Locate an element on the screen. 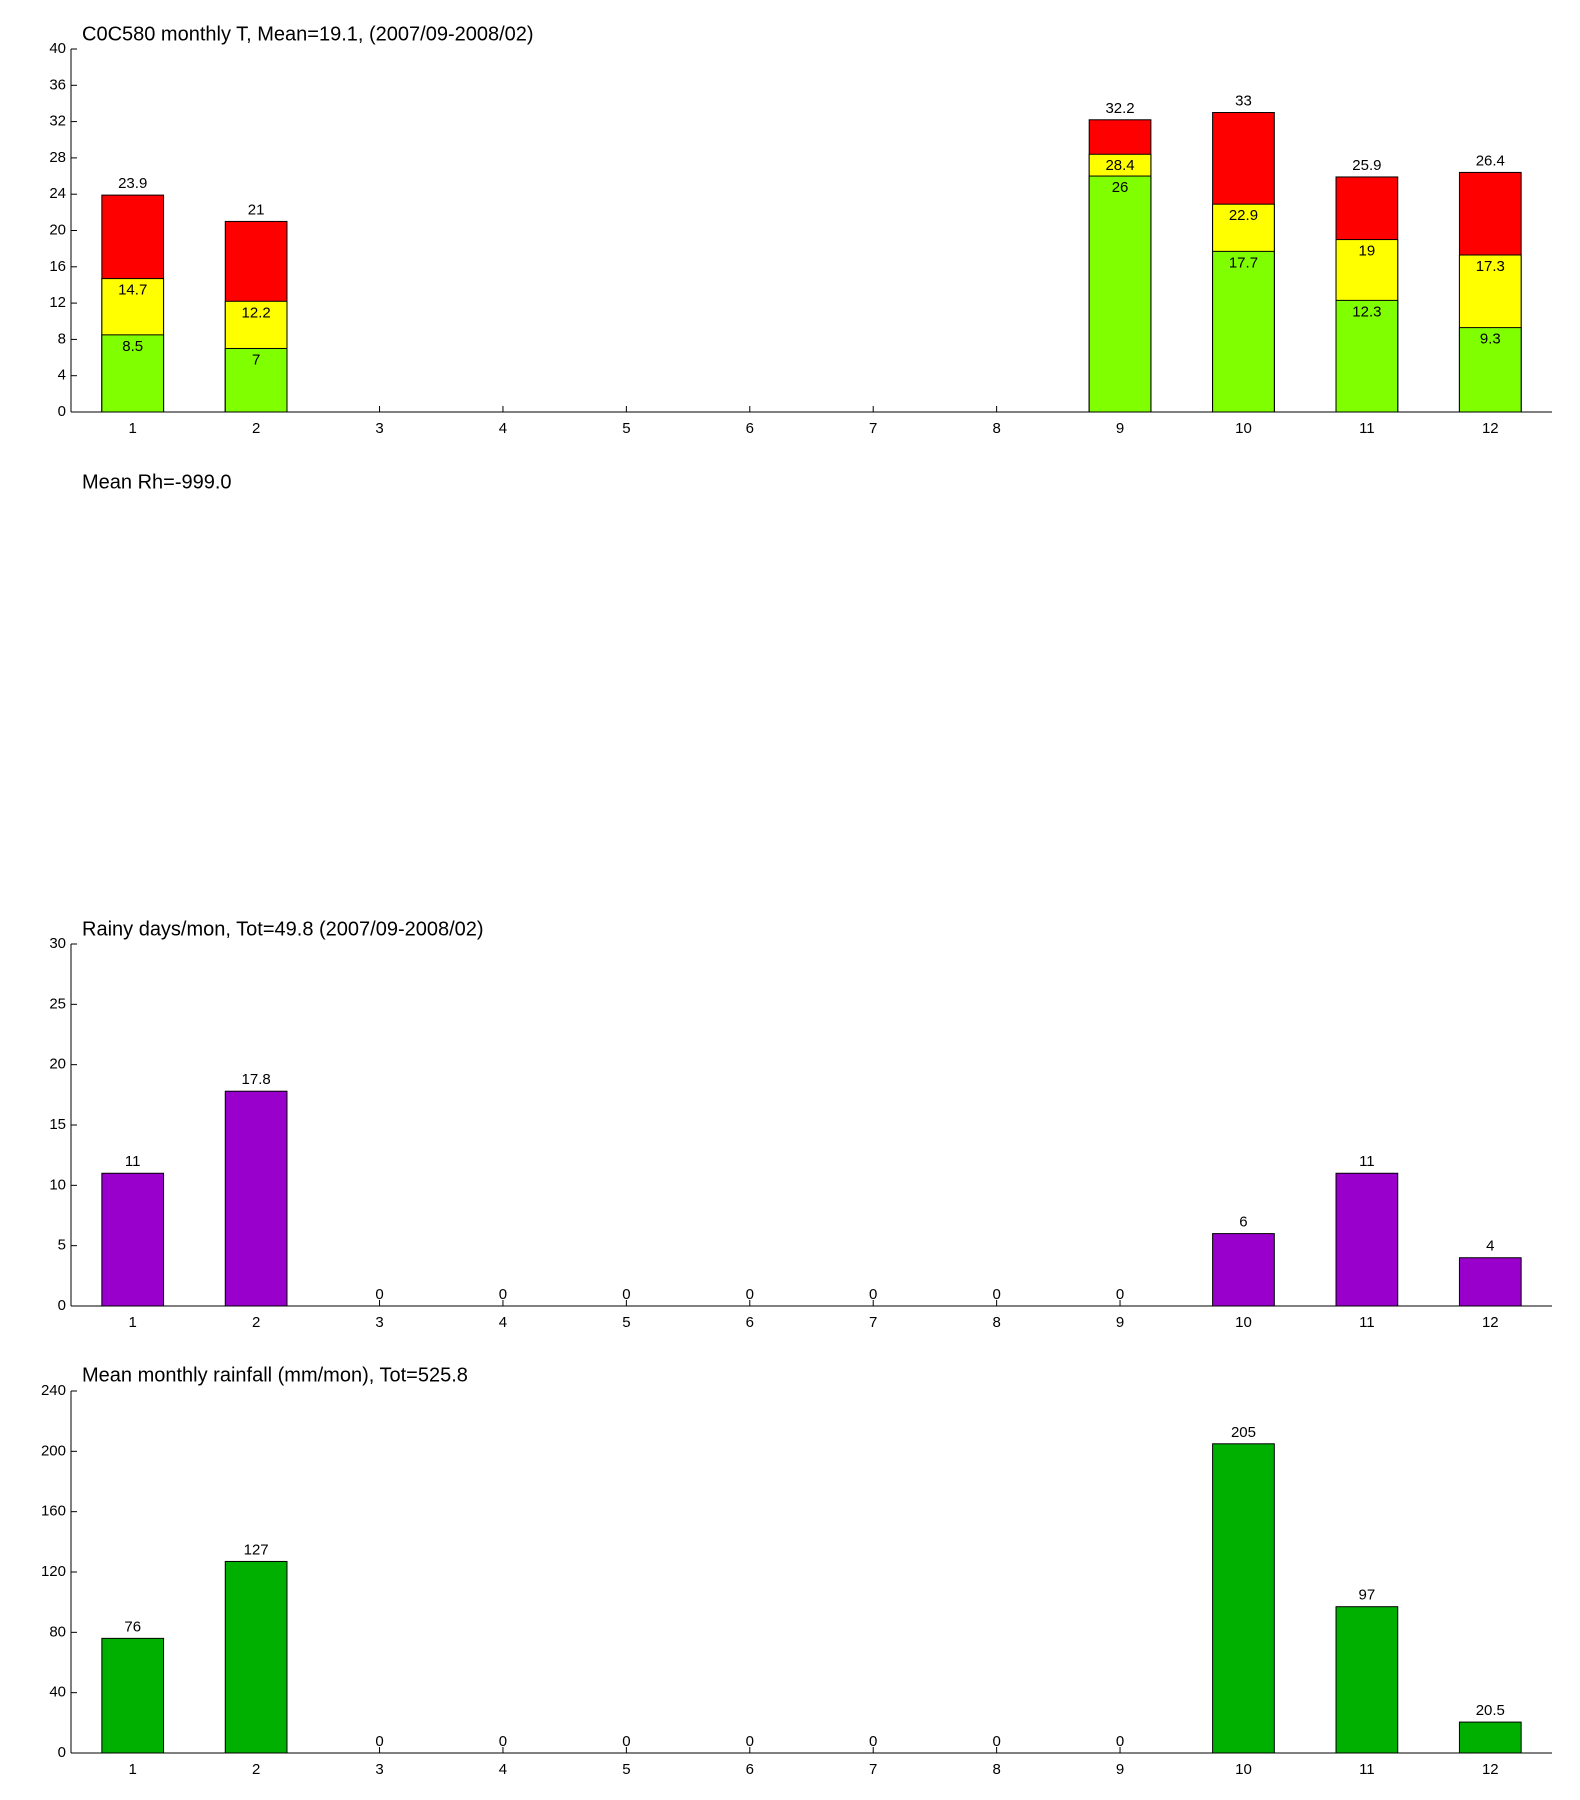  y-tick-label: 12 is located at coordinates (57, 302).